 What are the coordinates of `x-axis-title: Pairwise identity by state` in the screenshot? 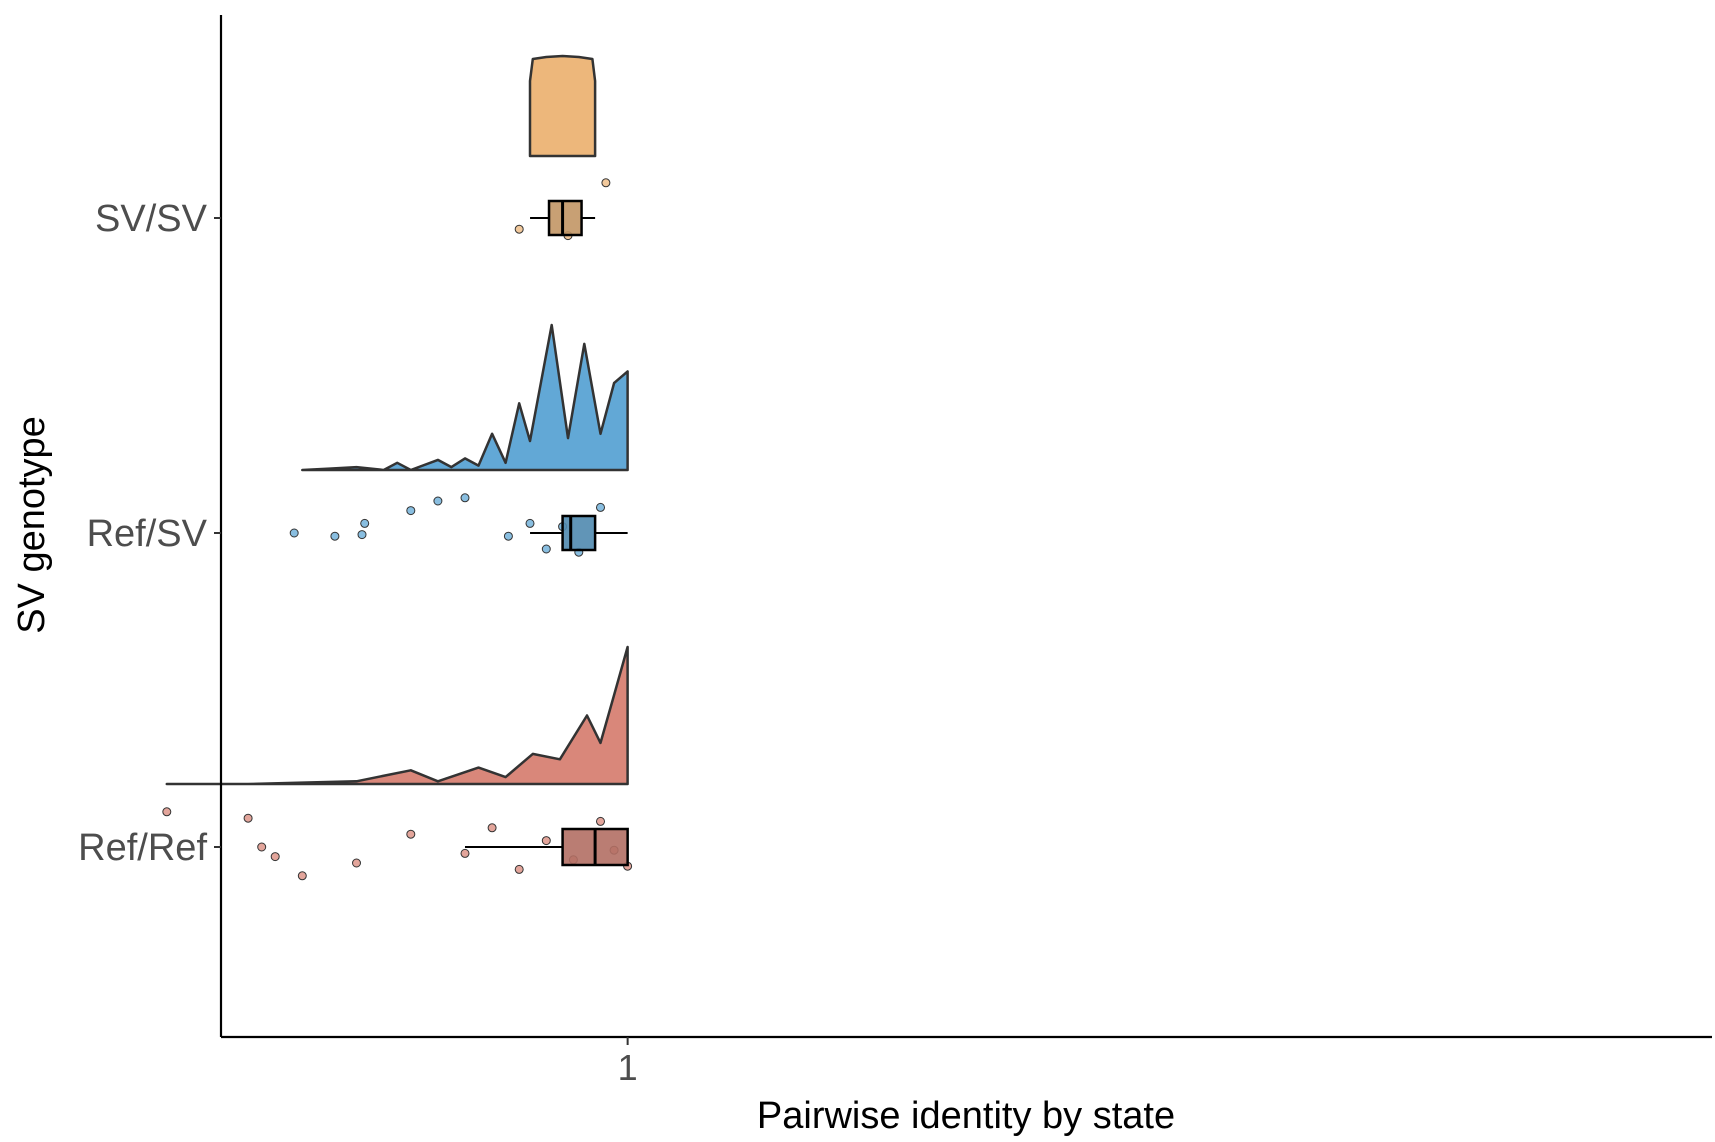 It's located at (966, 1116).